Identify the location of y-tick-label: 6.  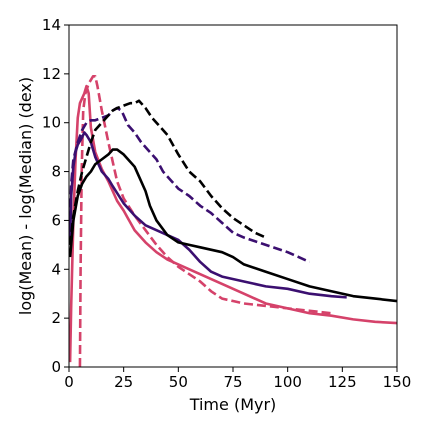
(56, 220).